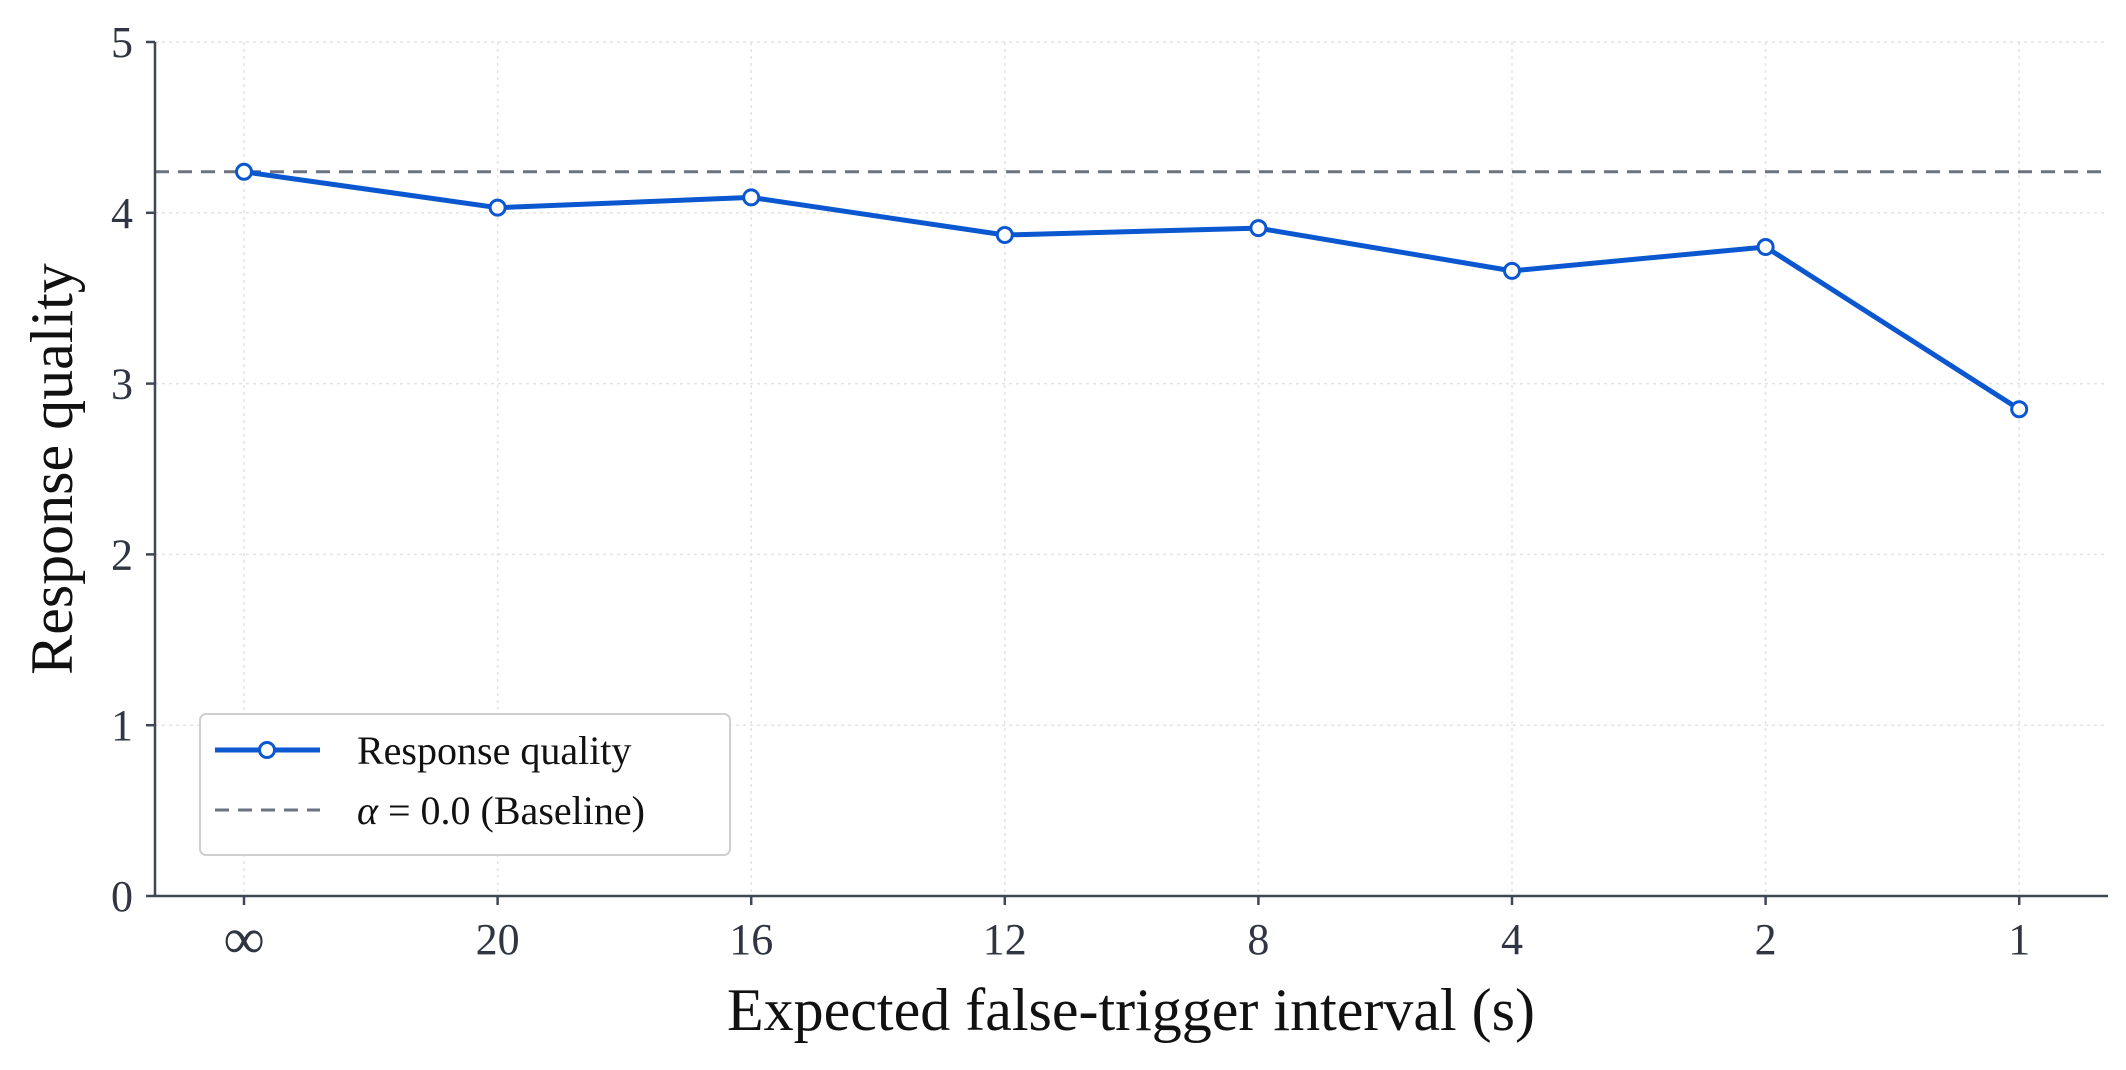 The width and height of the screenshot is (2126, 1070). I want to click on y-axis-label: Response quality, so click(52, 469).